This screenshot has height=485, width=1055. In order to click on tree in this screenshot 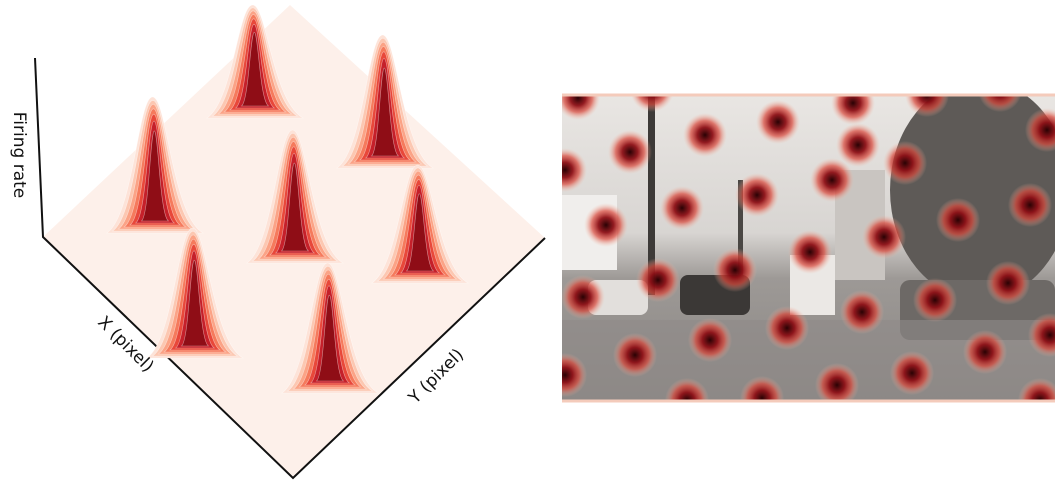, I will do `click(972, 197)`.